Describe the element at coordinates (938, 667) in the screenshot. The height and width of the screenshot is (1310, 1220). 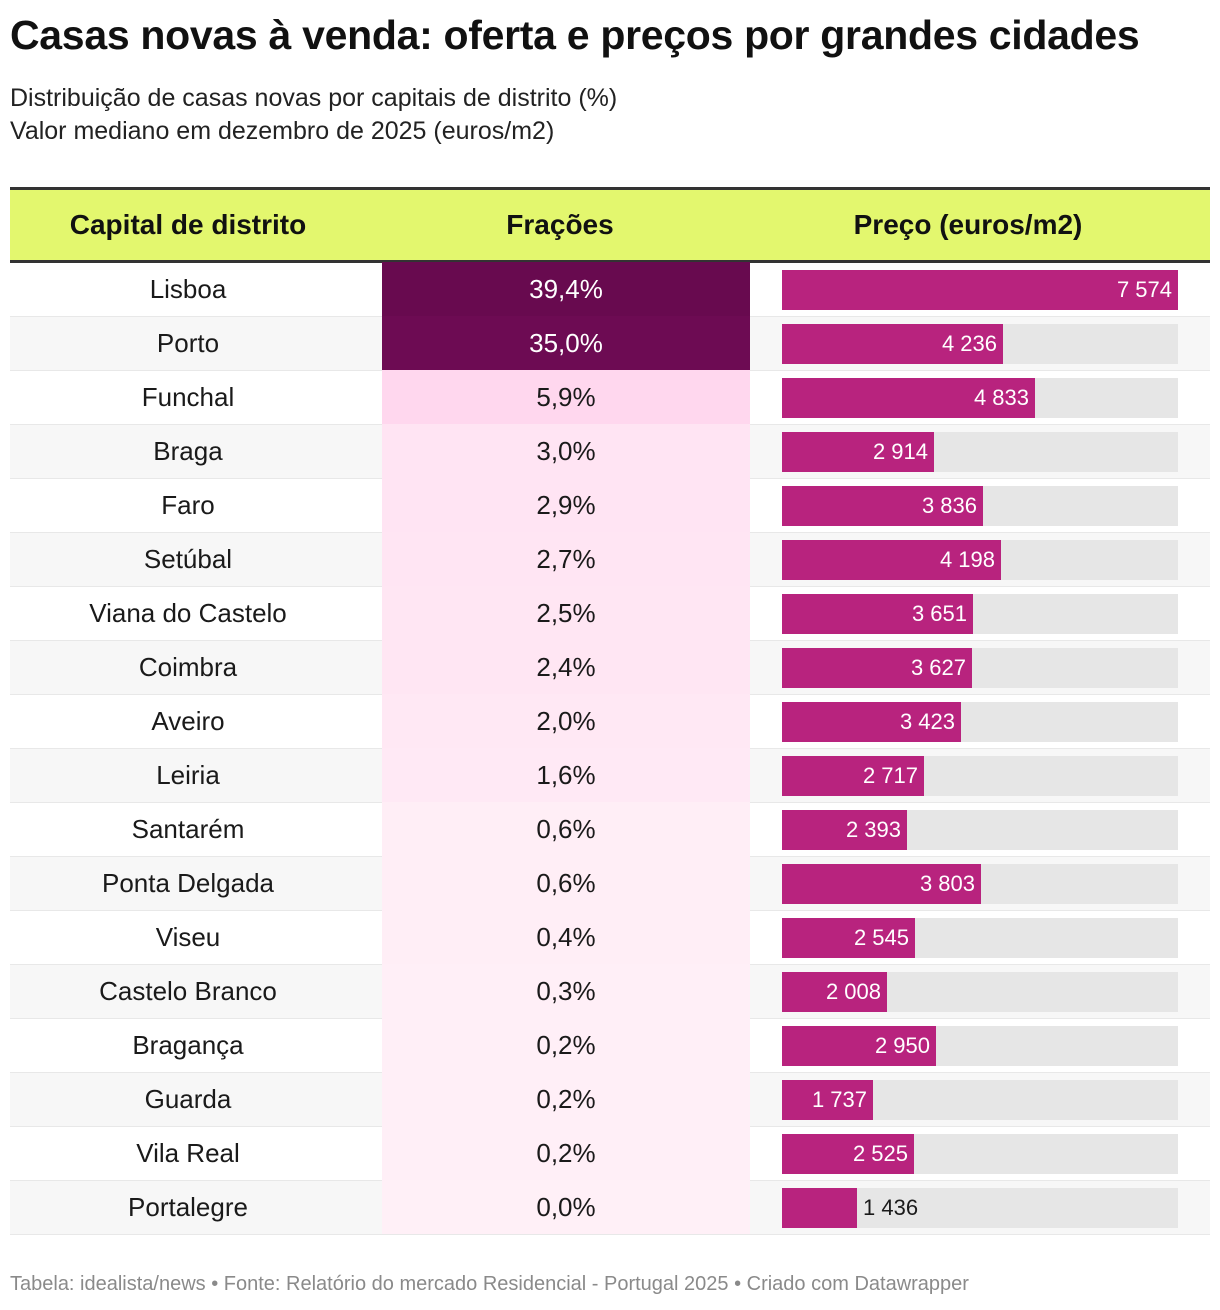
I see `price-label: 3 627` at that location.